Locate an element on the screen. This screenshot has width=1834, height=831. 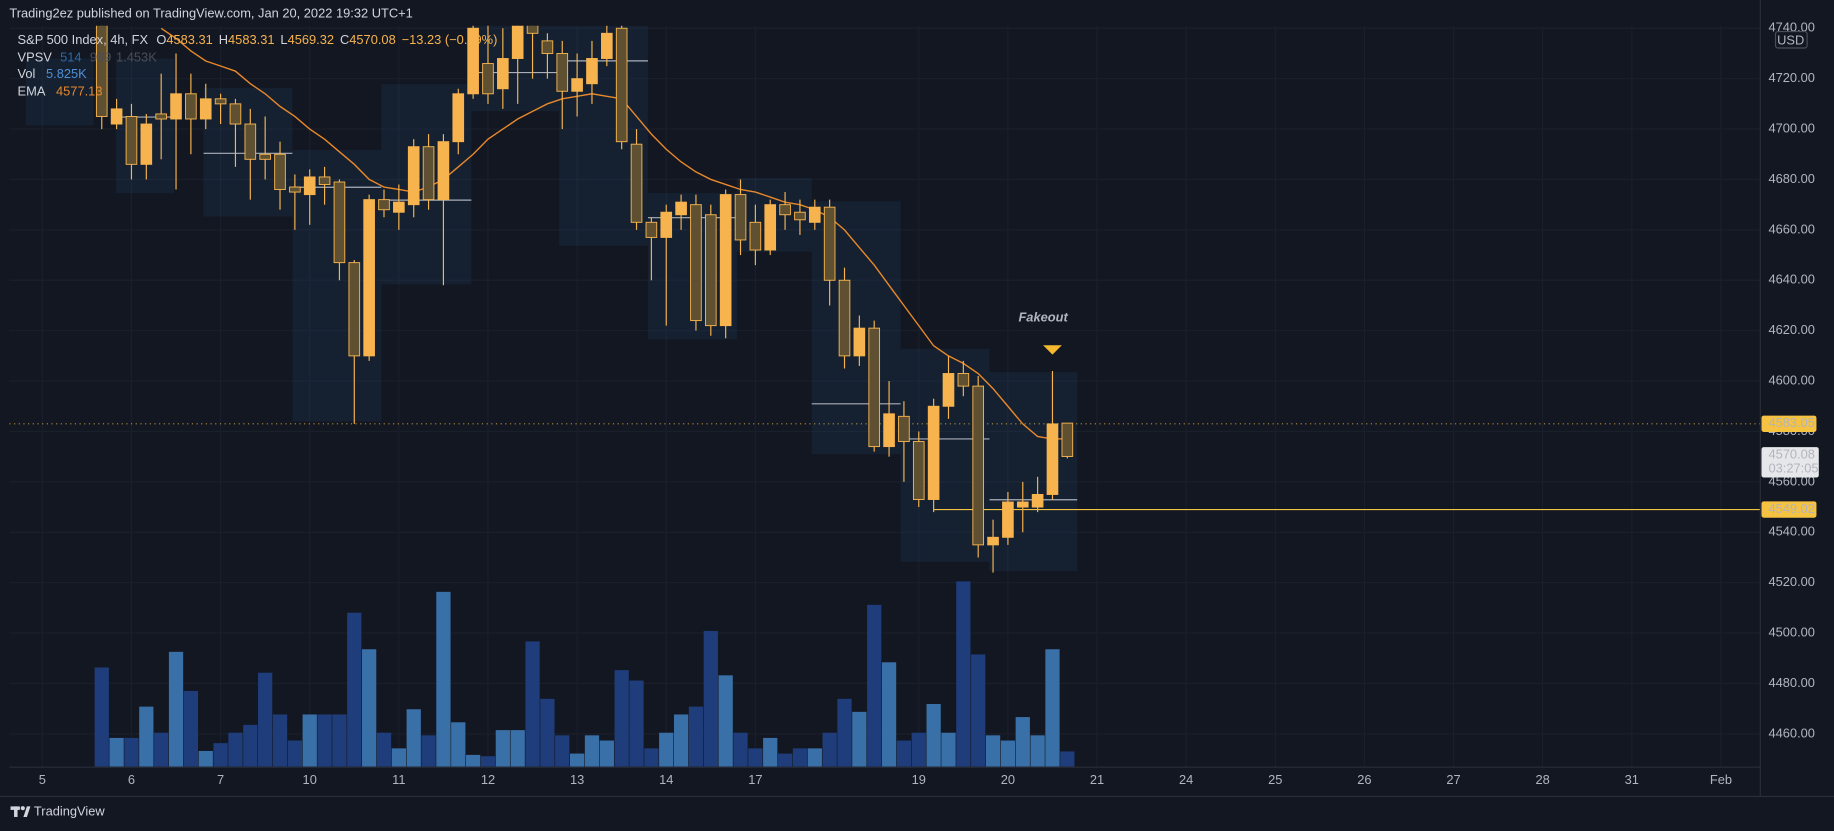
price-label: 4549.02 is located at coordinates (1792, 508).